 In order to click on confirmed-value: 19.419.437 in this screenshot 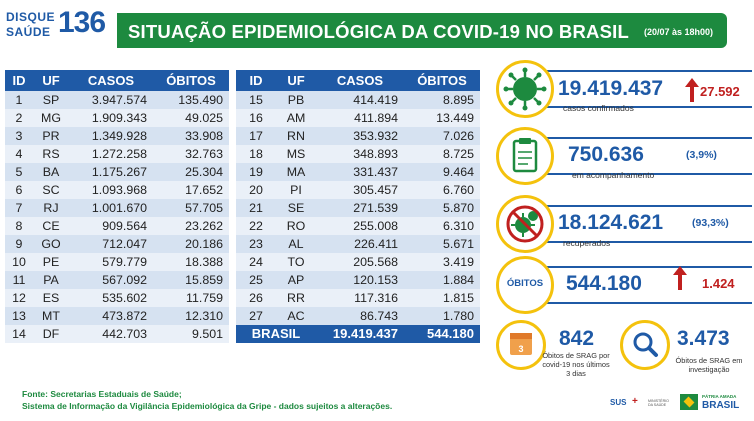, I will do `click(611, 88)`.